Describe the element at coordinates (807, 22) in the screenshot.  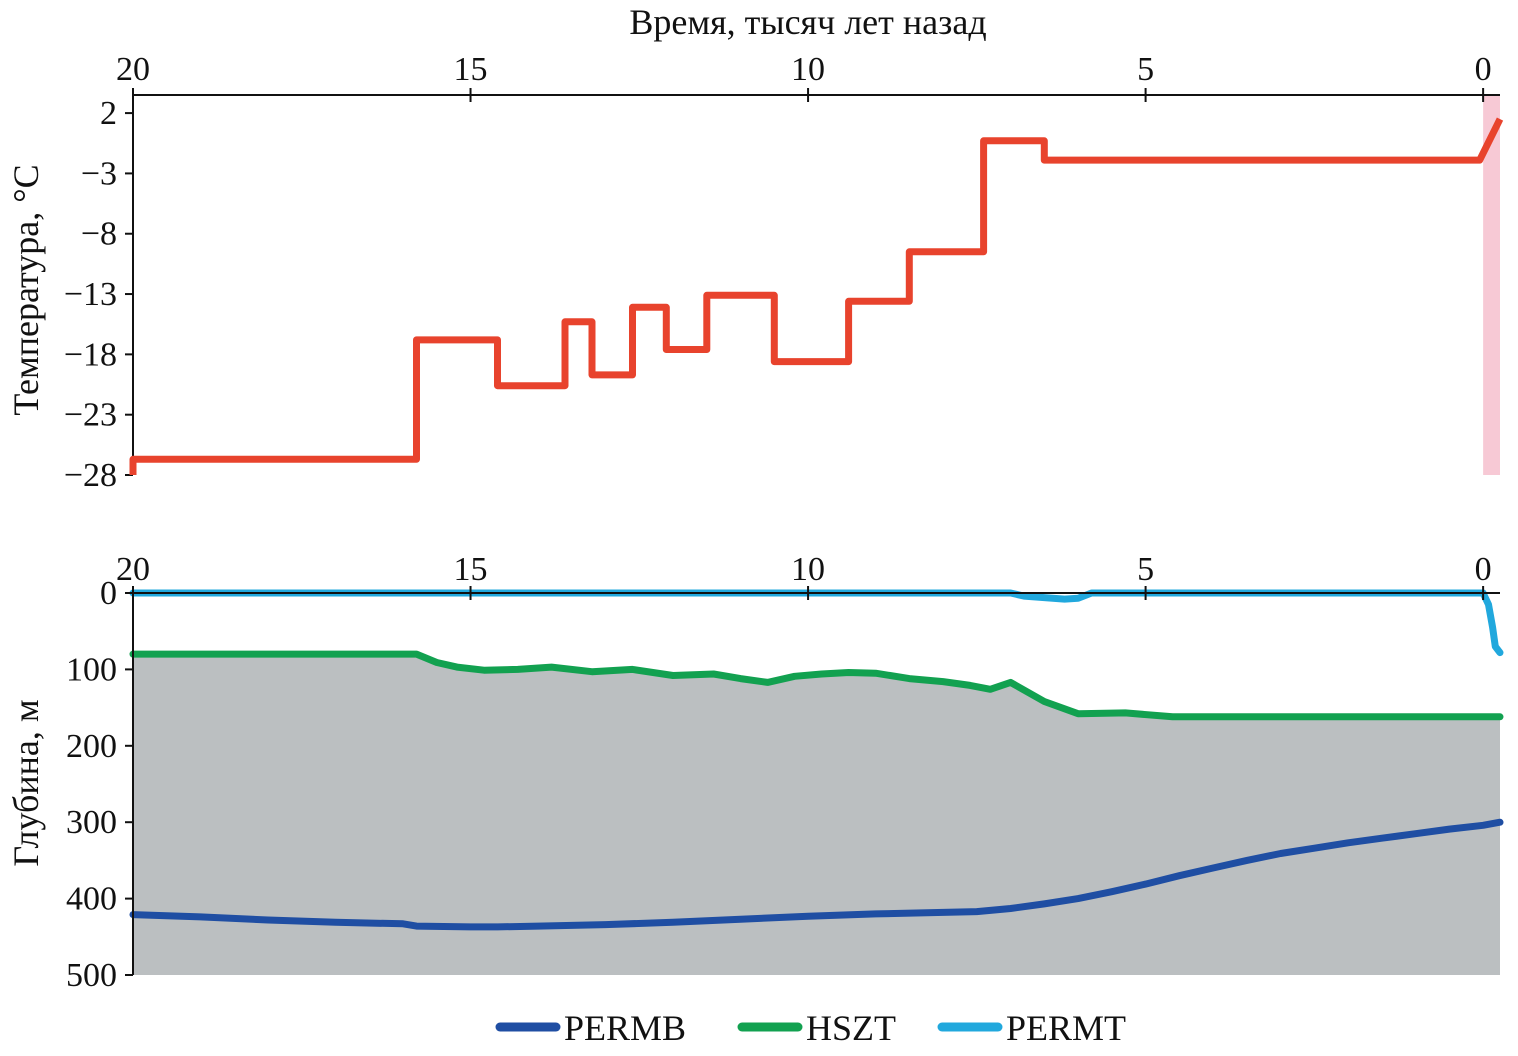
I see `time-axis-title: Время, тысяч лет назад` at that location.